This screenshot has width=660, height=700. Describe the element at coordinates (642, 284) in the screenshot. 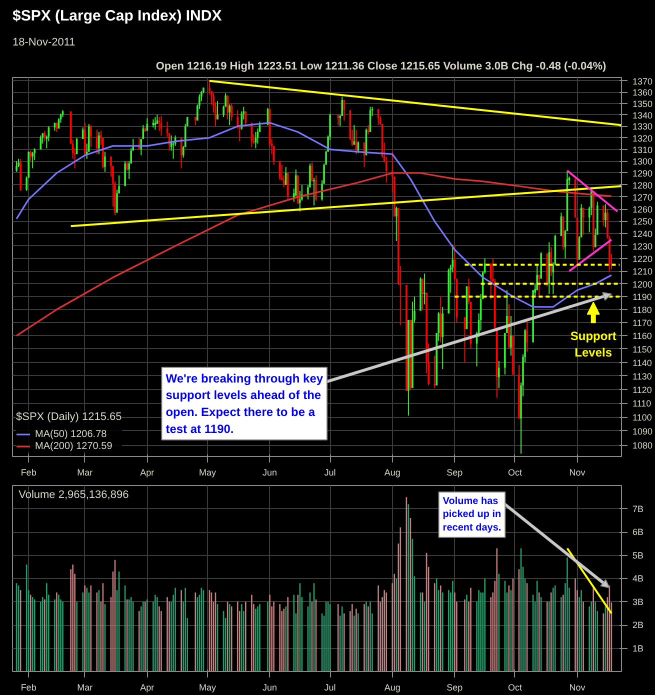

I see `y-tick-label: 1200` at that location.